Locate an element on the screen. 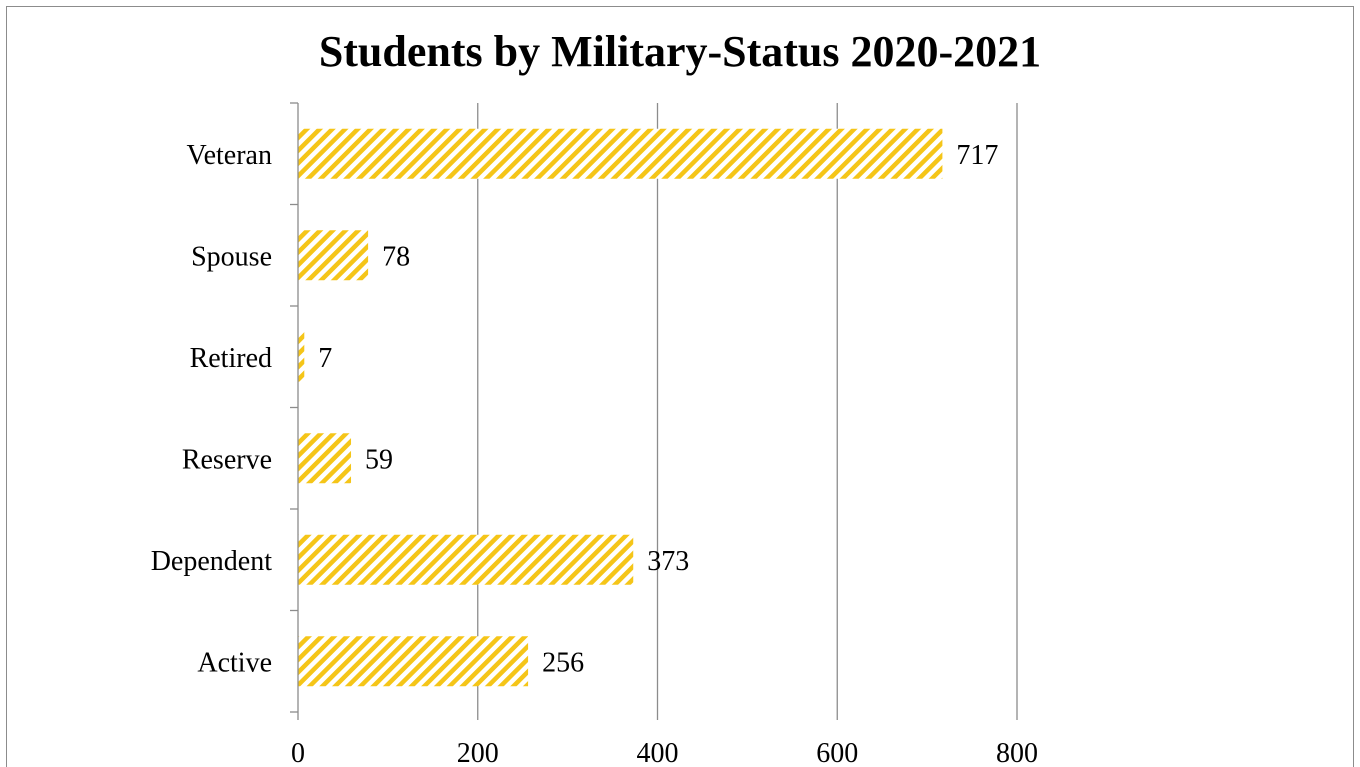  bar-value-label: 7 is located at coordinates (325, 358).